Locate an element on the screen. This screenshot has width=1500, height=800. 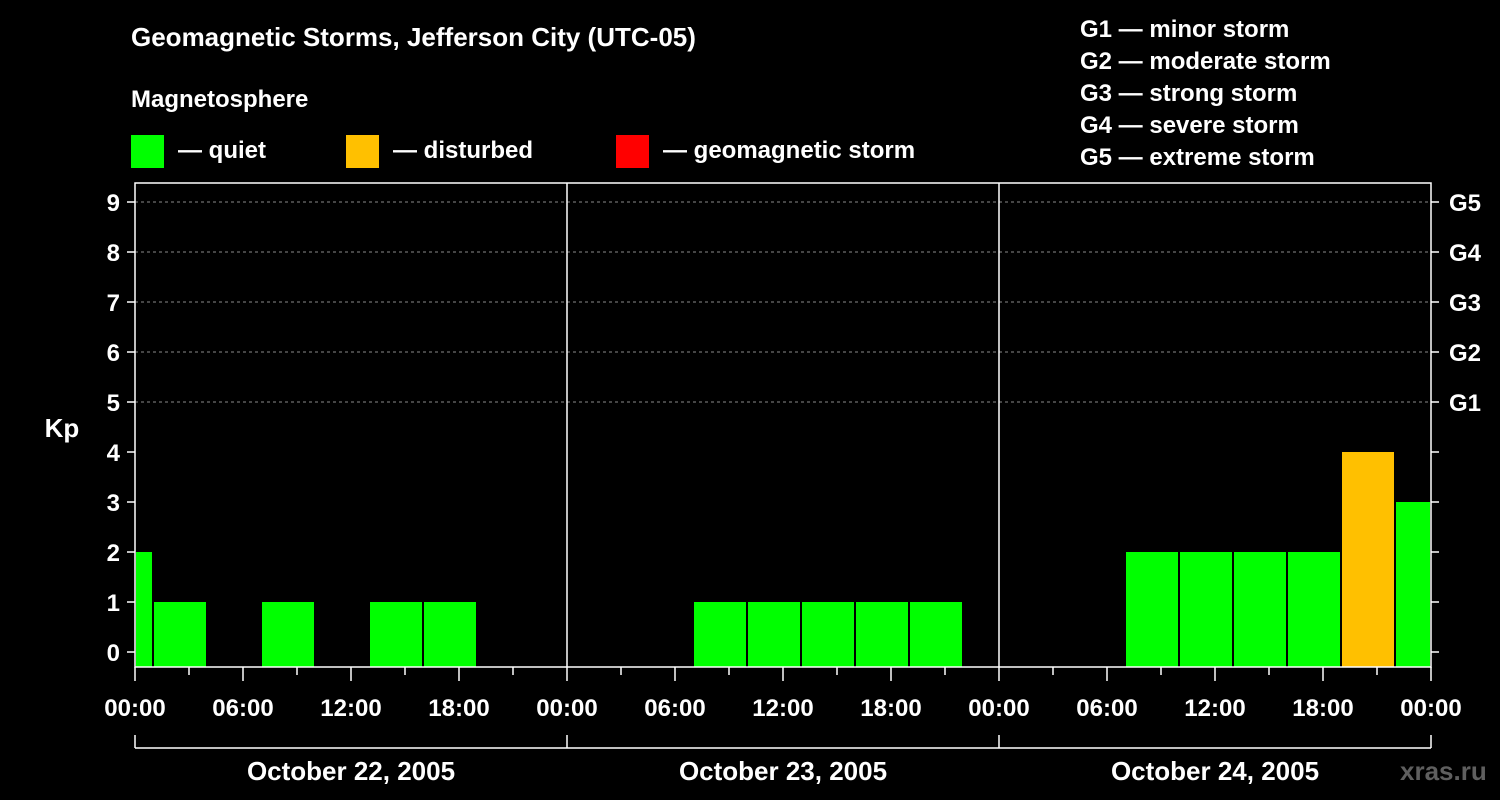
g-scale-item: G5 — extreme storm is located at coordinates (1197, 157).